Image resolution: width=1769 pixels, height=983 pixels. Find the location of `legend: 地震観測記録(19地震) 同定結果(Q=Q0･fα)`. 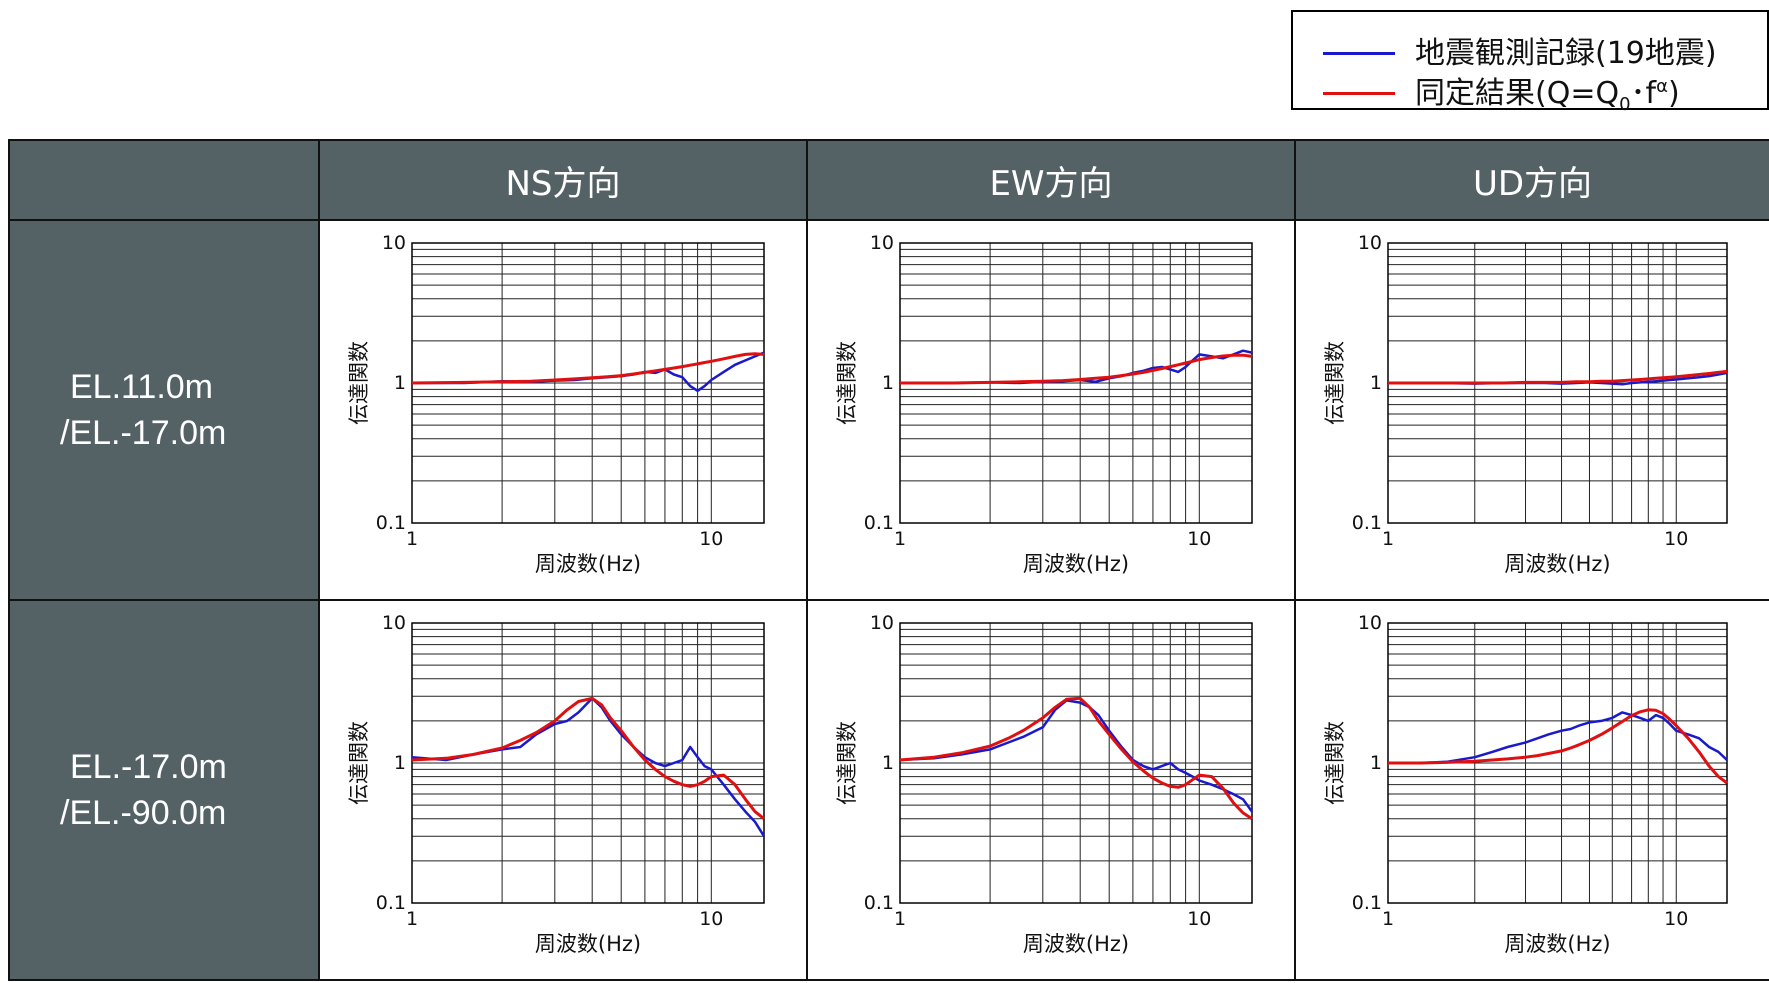

legend: 地震観測記録(19地震) 同定結果(Q=Q0･fα) is located at coordinates (1530, 62).